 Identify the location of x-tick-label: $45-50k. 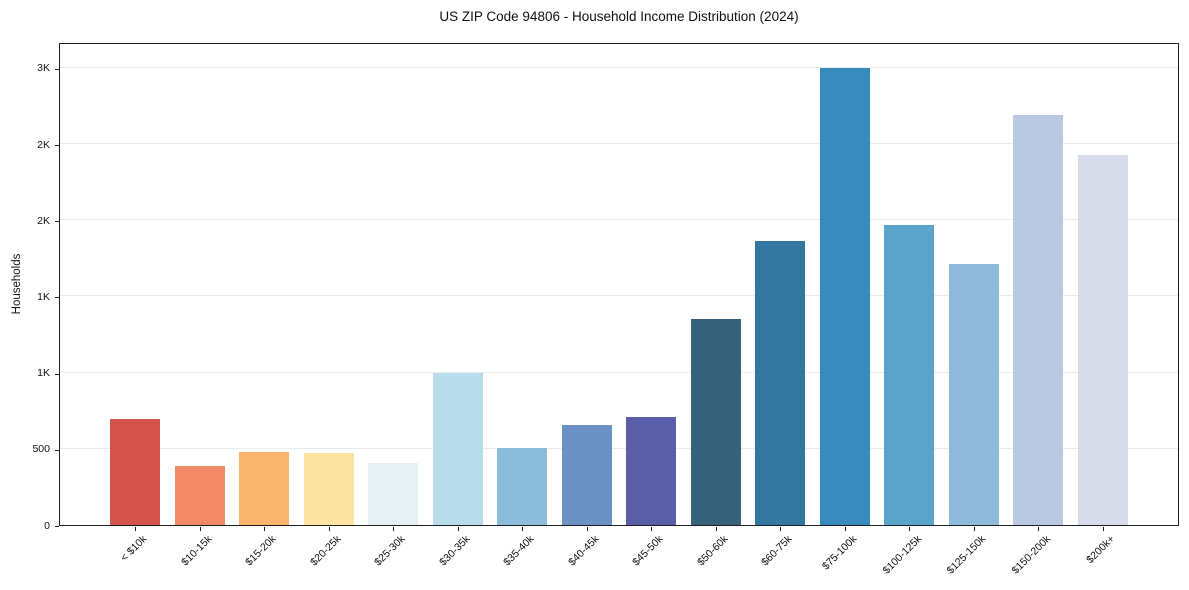
(648, 551).